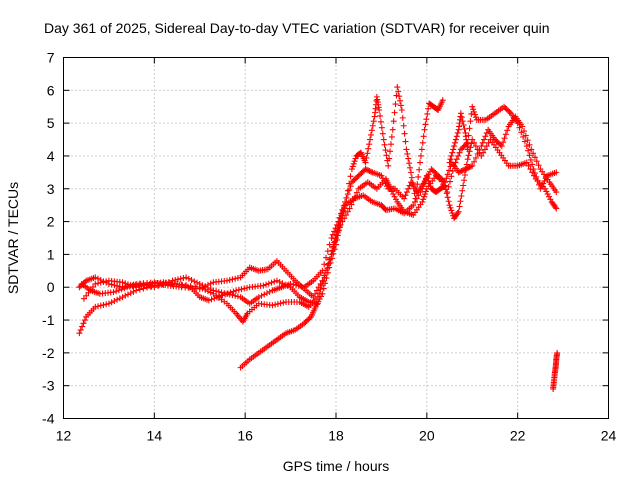  What do you see at coordinates (48, 386) in the screenshot?
I see `y-tick-label: -3` at bounding box center [48, 386].